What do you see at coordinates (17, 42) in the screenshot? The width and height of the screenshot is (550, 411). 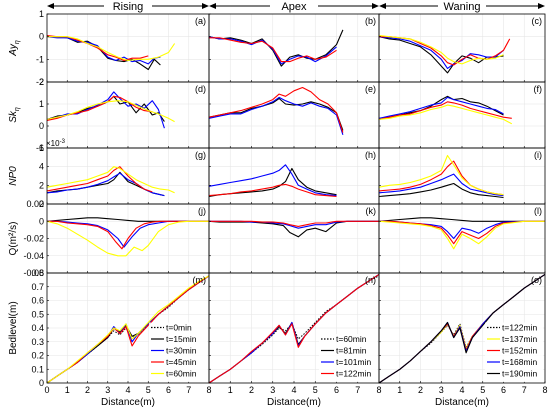 I see `y-axis-label-subscript: η` at bounding box center [17, 42].